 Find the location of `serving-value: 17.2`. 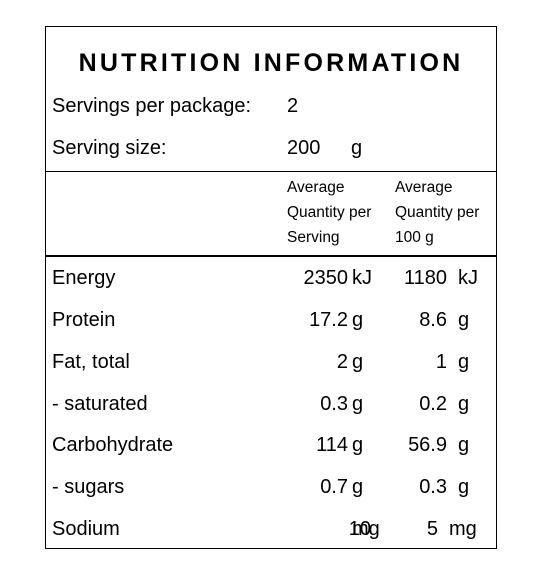

serving-value: 17.2 is located at coordinates (328, 320).